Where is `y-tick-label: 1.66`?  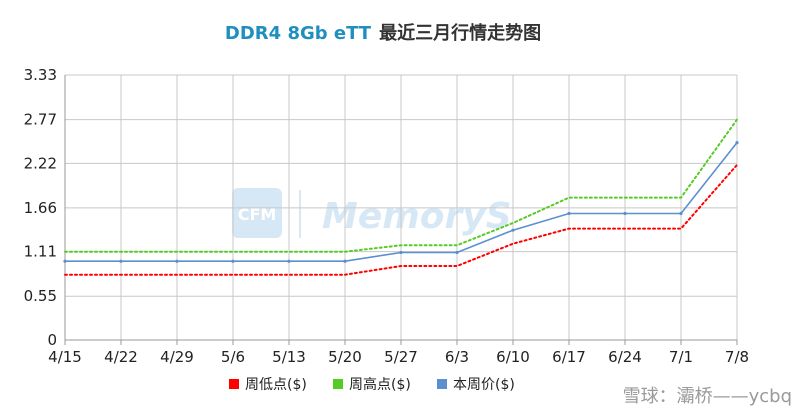
y-tick-label: 1.66 is located at coordinates (40, 208).